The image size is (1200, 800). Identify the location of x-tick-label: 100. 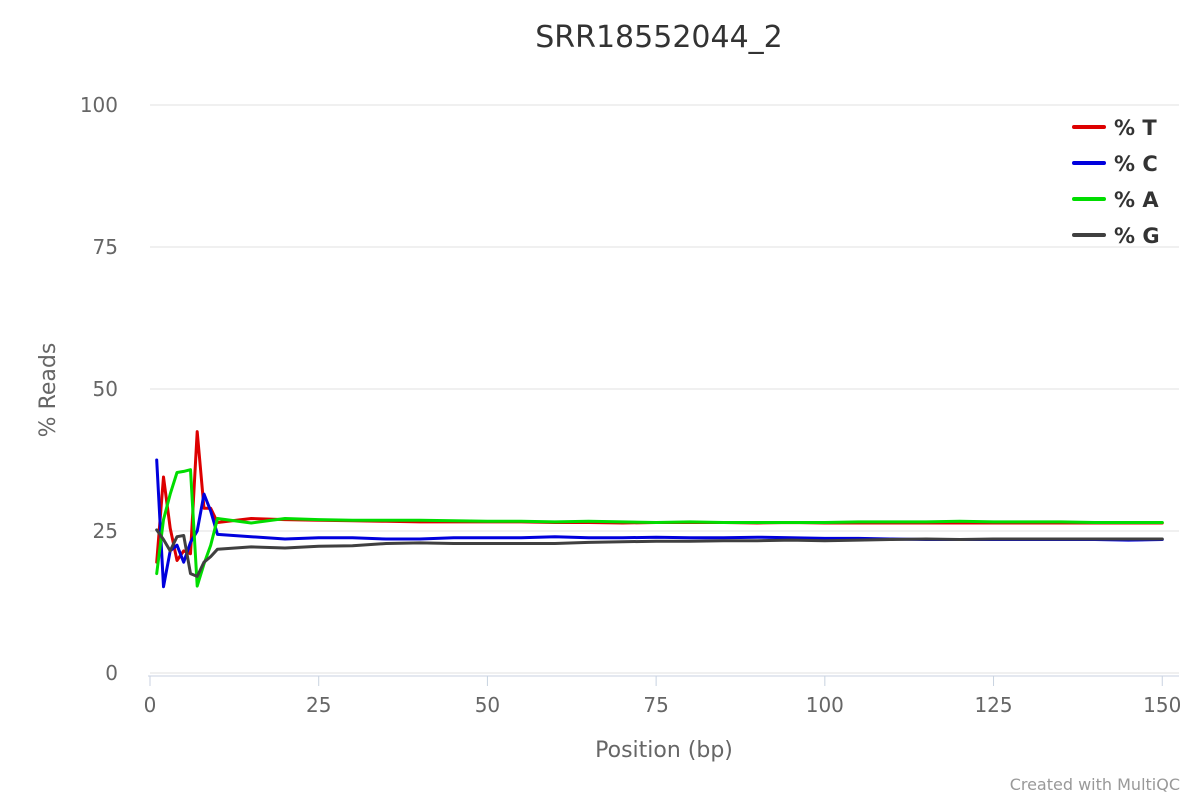
(825, 705).